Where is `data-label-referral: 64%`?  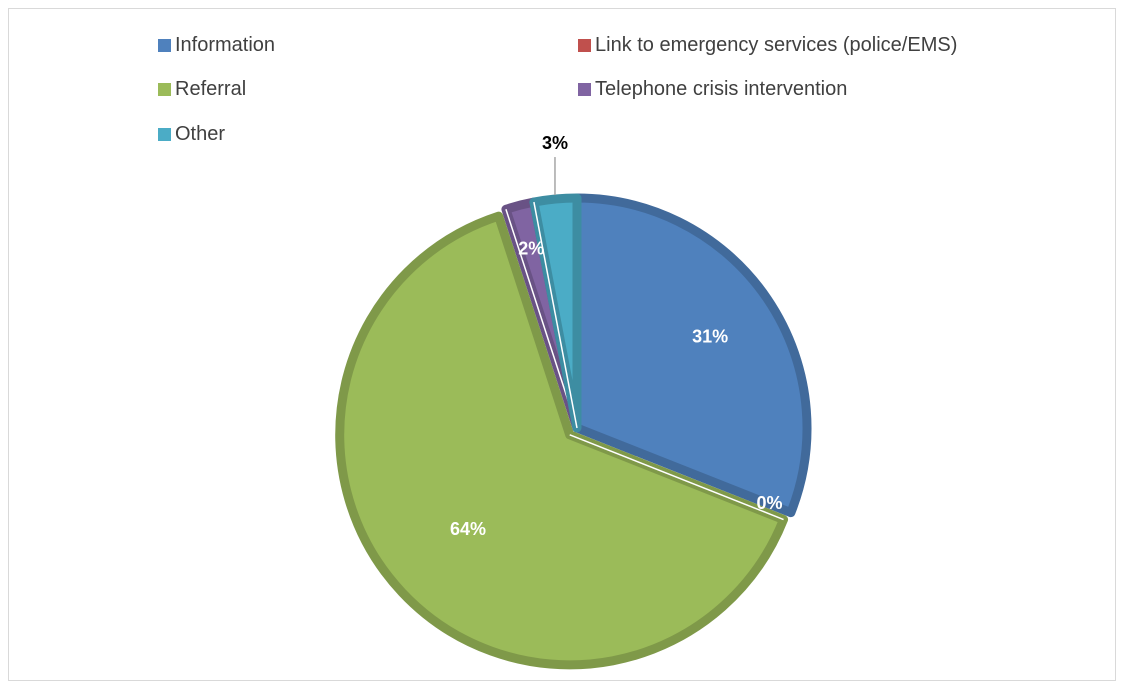 data-label-referral: 64% is located at coordinates (468, 529).